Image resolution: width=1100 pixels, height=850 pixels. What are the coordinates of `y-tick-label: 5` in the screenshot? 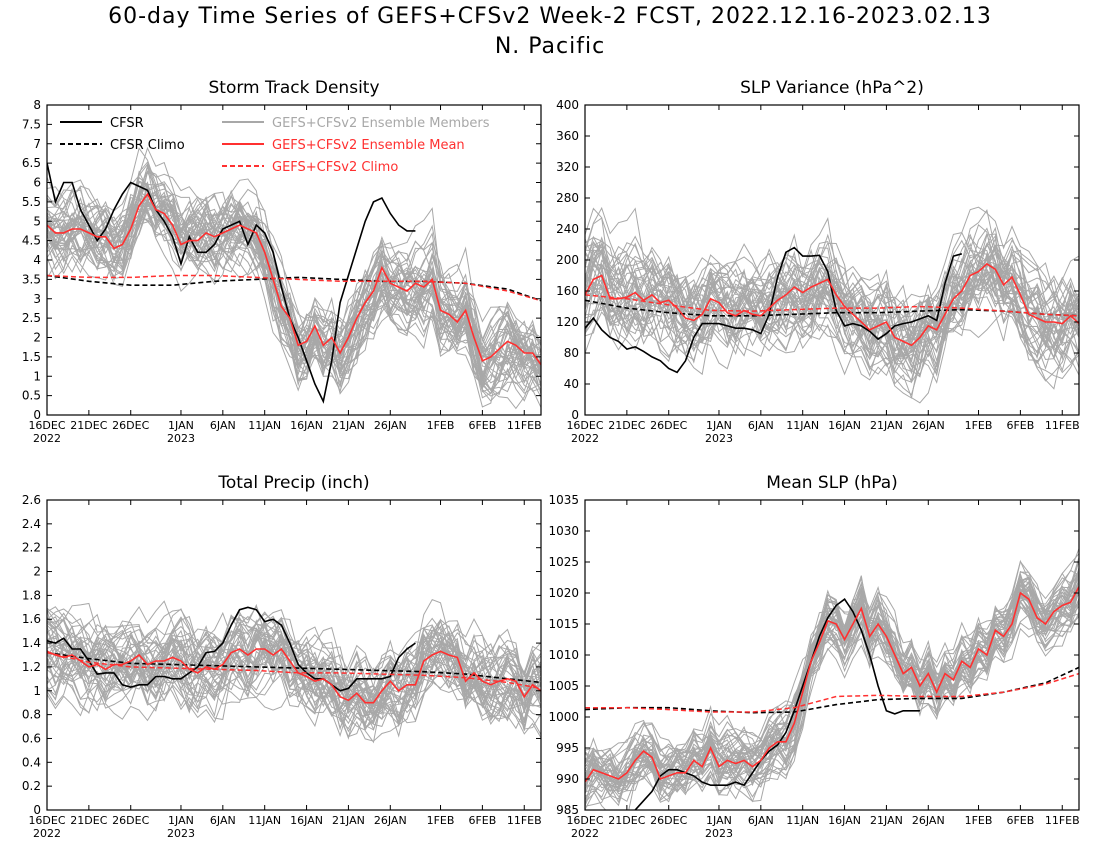 It's located at (37, 221).